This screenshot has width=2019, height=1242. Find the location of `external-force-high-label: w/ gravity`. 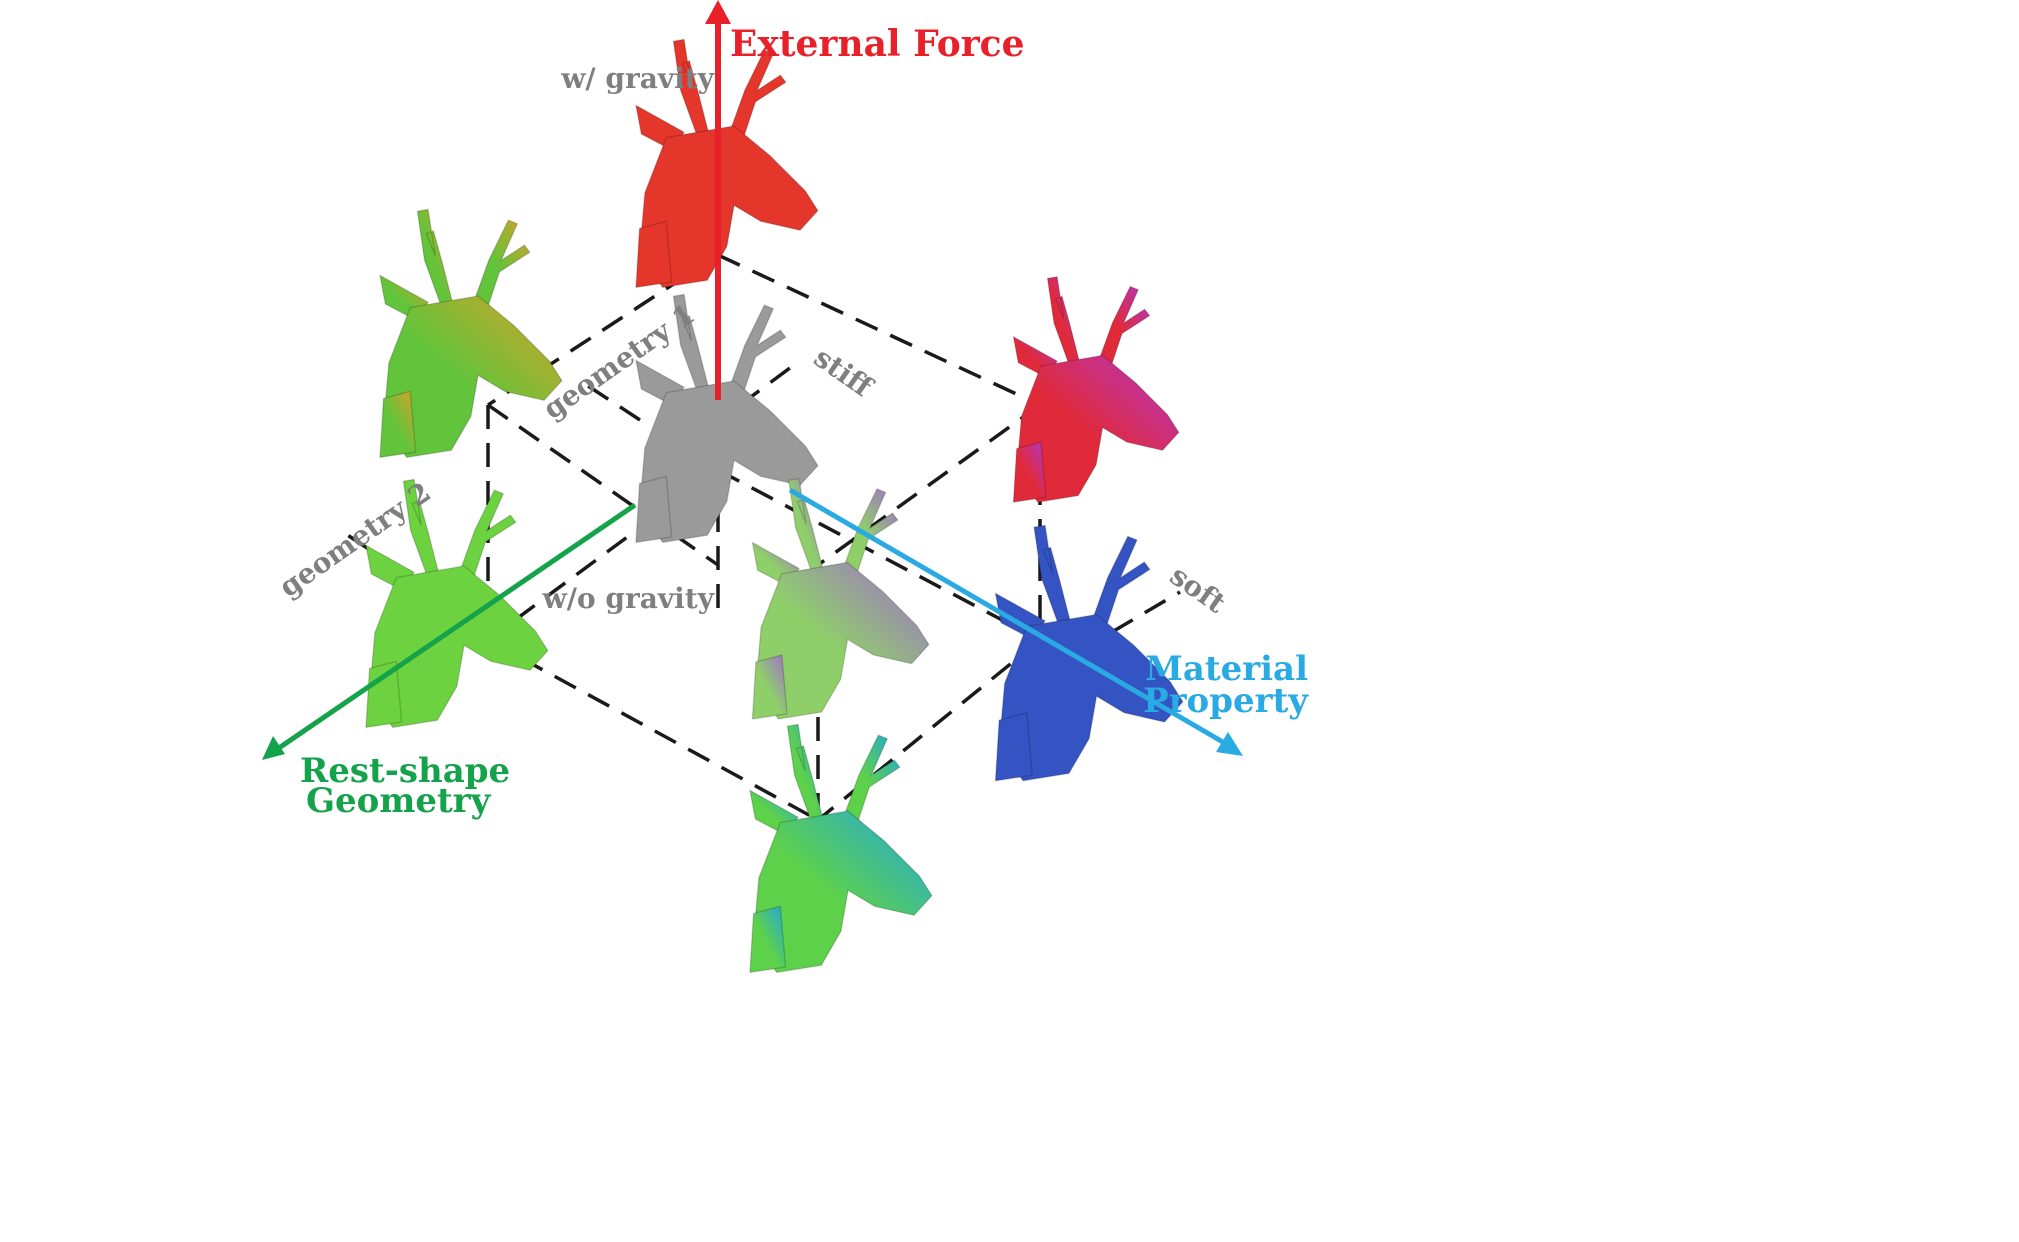

external-force-high-label: w/ gravity is located at coordinates (637, 78).